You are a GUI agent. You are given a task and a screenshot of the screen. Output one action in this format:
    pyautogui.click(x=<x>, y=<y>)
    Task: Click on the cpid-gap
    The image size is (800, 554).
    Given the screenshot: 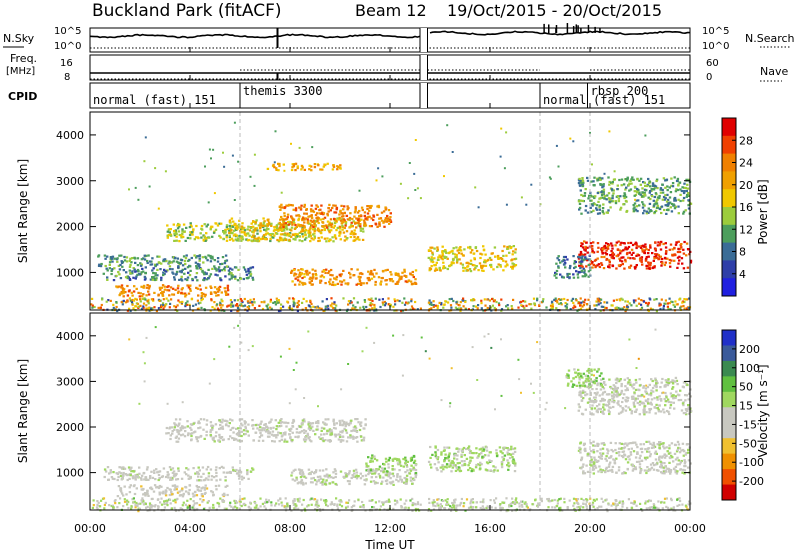 What is the action you would take?
    pyautogui.click(x=424, y=95)
    